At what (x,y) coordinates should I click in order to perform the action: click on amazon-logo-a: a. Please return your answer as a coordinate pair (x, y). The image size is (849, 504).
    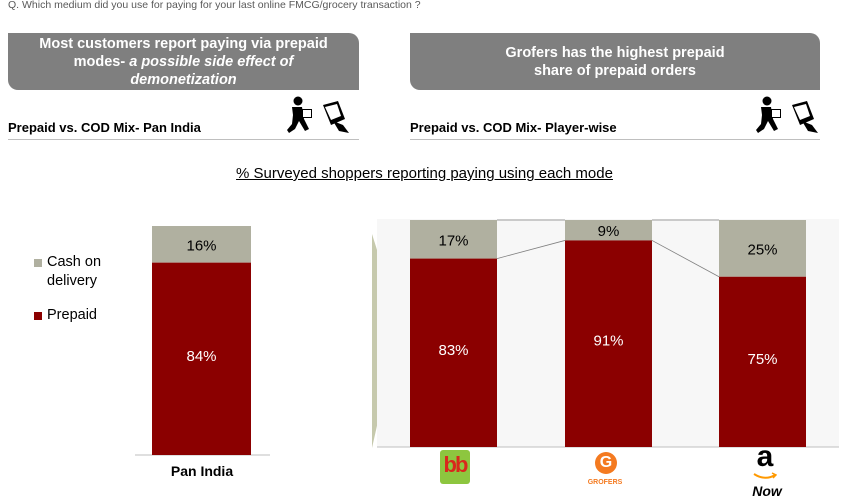
    Looking at the image, I should click on (765, 456).